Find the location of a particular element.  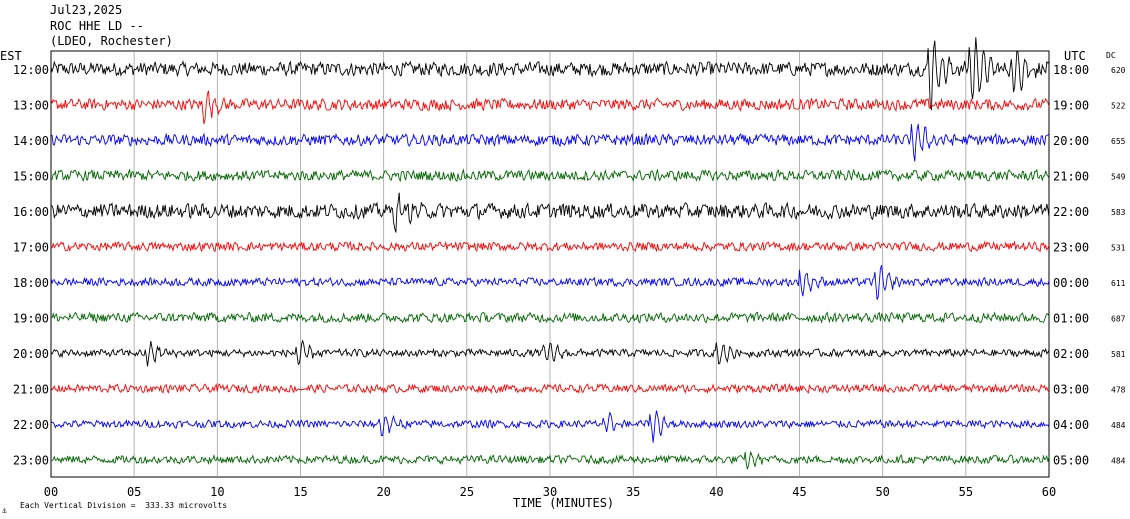

est-hour-label: 13:00 is located at coordinates (31, 106).